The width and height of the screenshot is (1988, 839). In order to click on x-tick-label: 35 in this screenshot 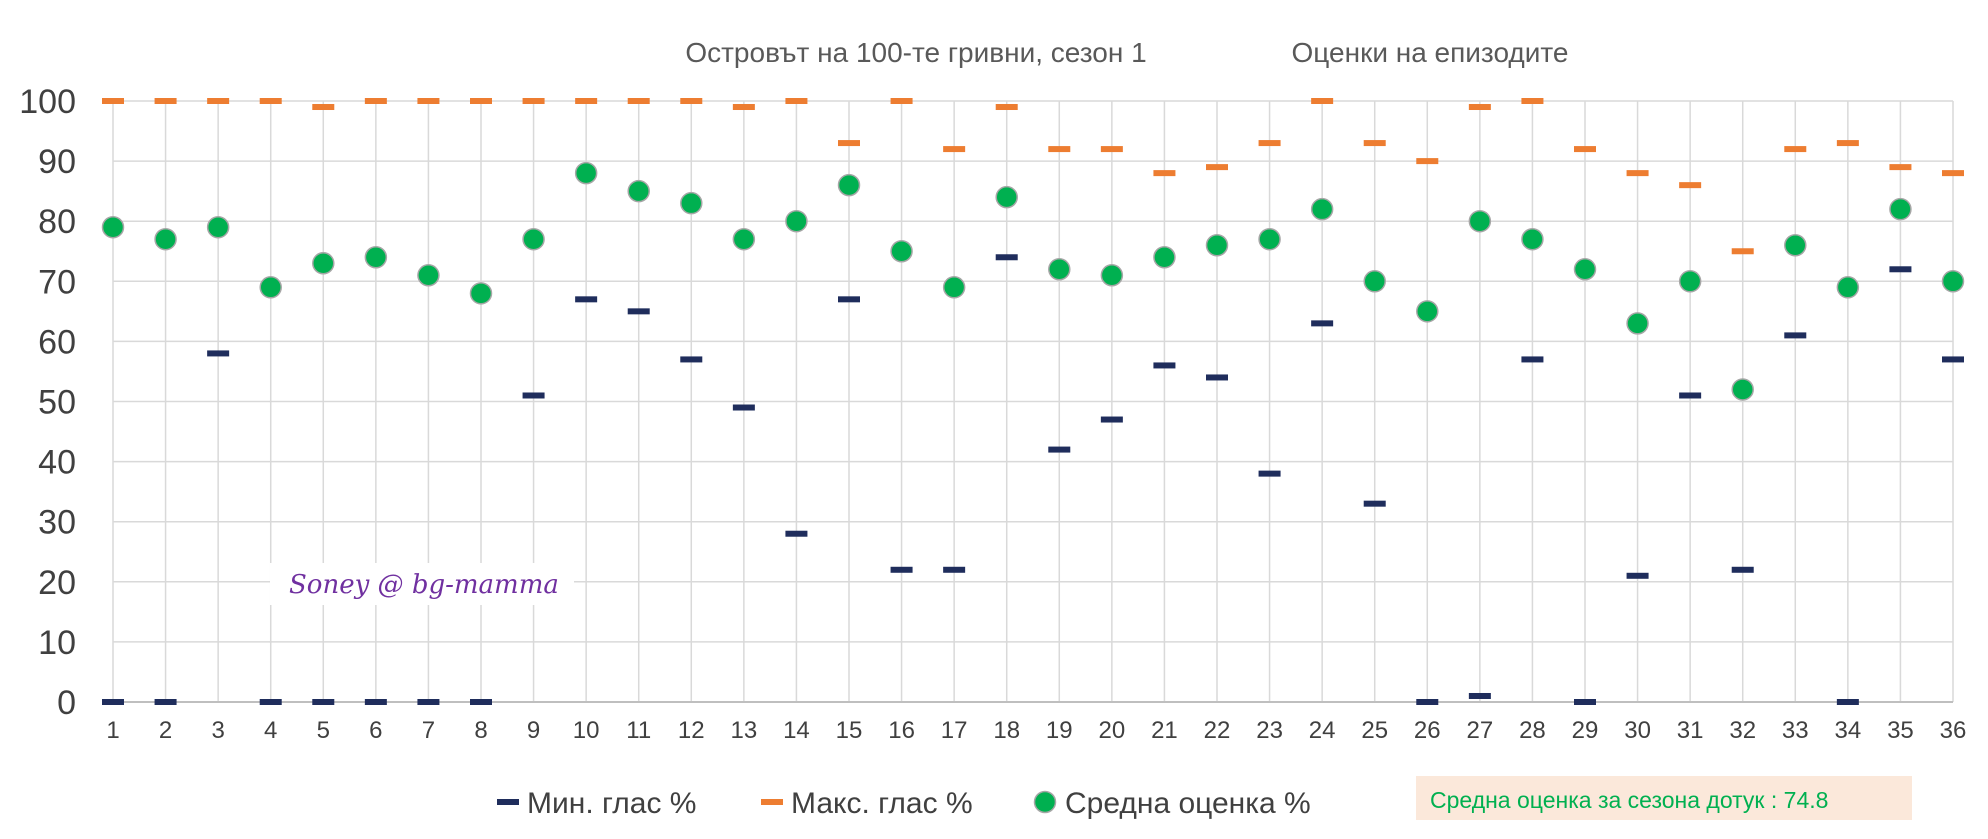, I will do `click(1900, 730)`.